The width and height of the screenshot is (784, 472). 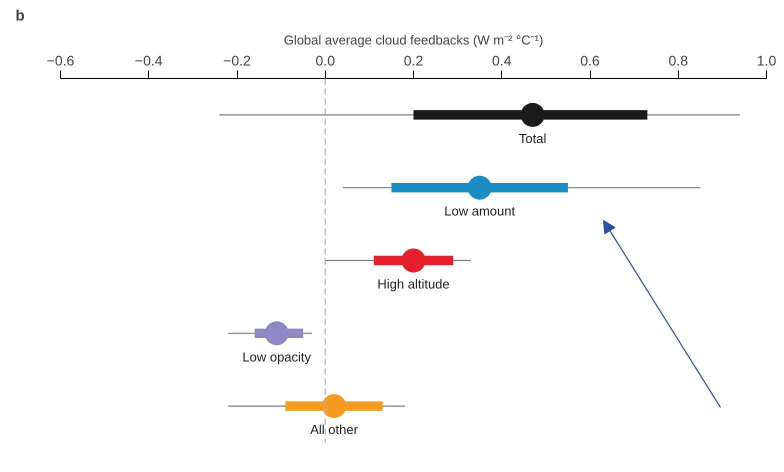 I want to click on y-tick-label: Total, so click(x=532, y=138).